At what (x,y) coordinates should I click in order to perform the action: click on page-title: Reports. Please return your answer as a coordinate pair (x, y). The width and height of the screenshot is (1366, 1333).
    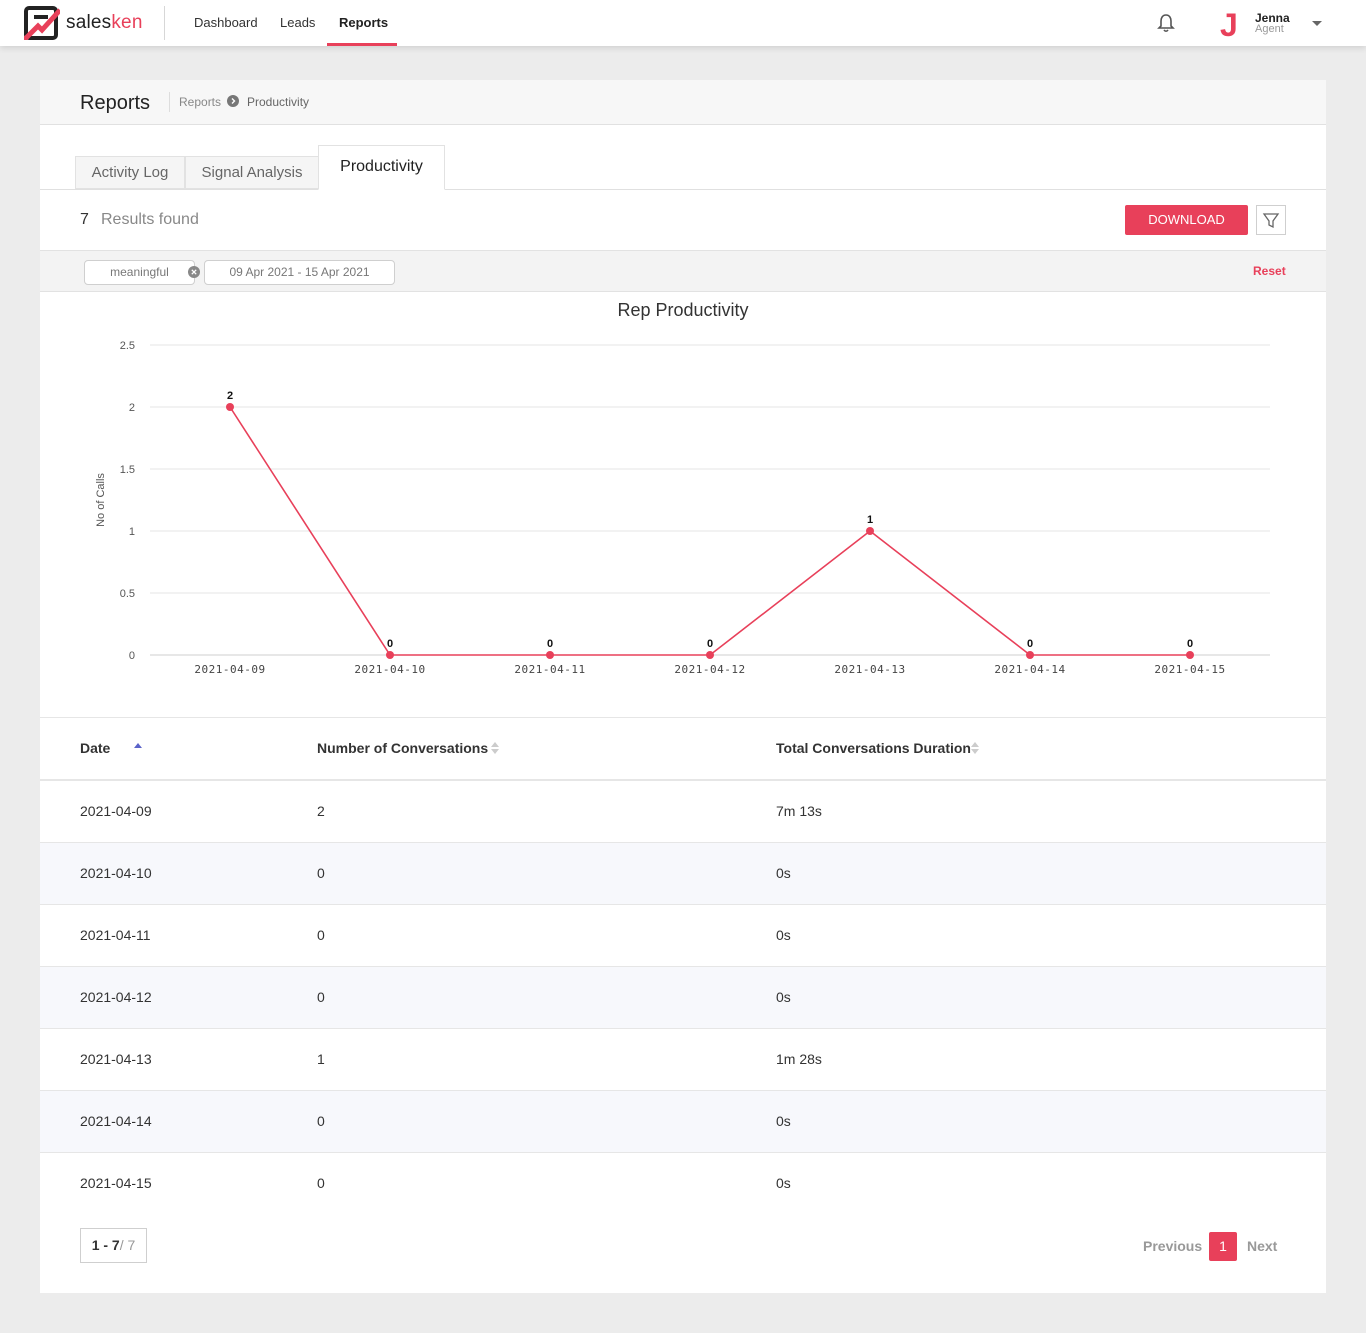
    Looking at the image, I should click on (115, 103).